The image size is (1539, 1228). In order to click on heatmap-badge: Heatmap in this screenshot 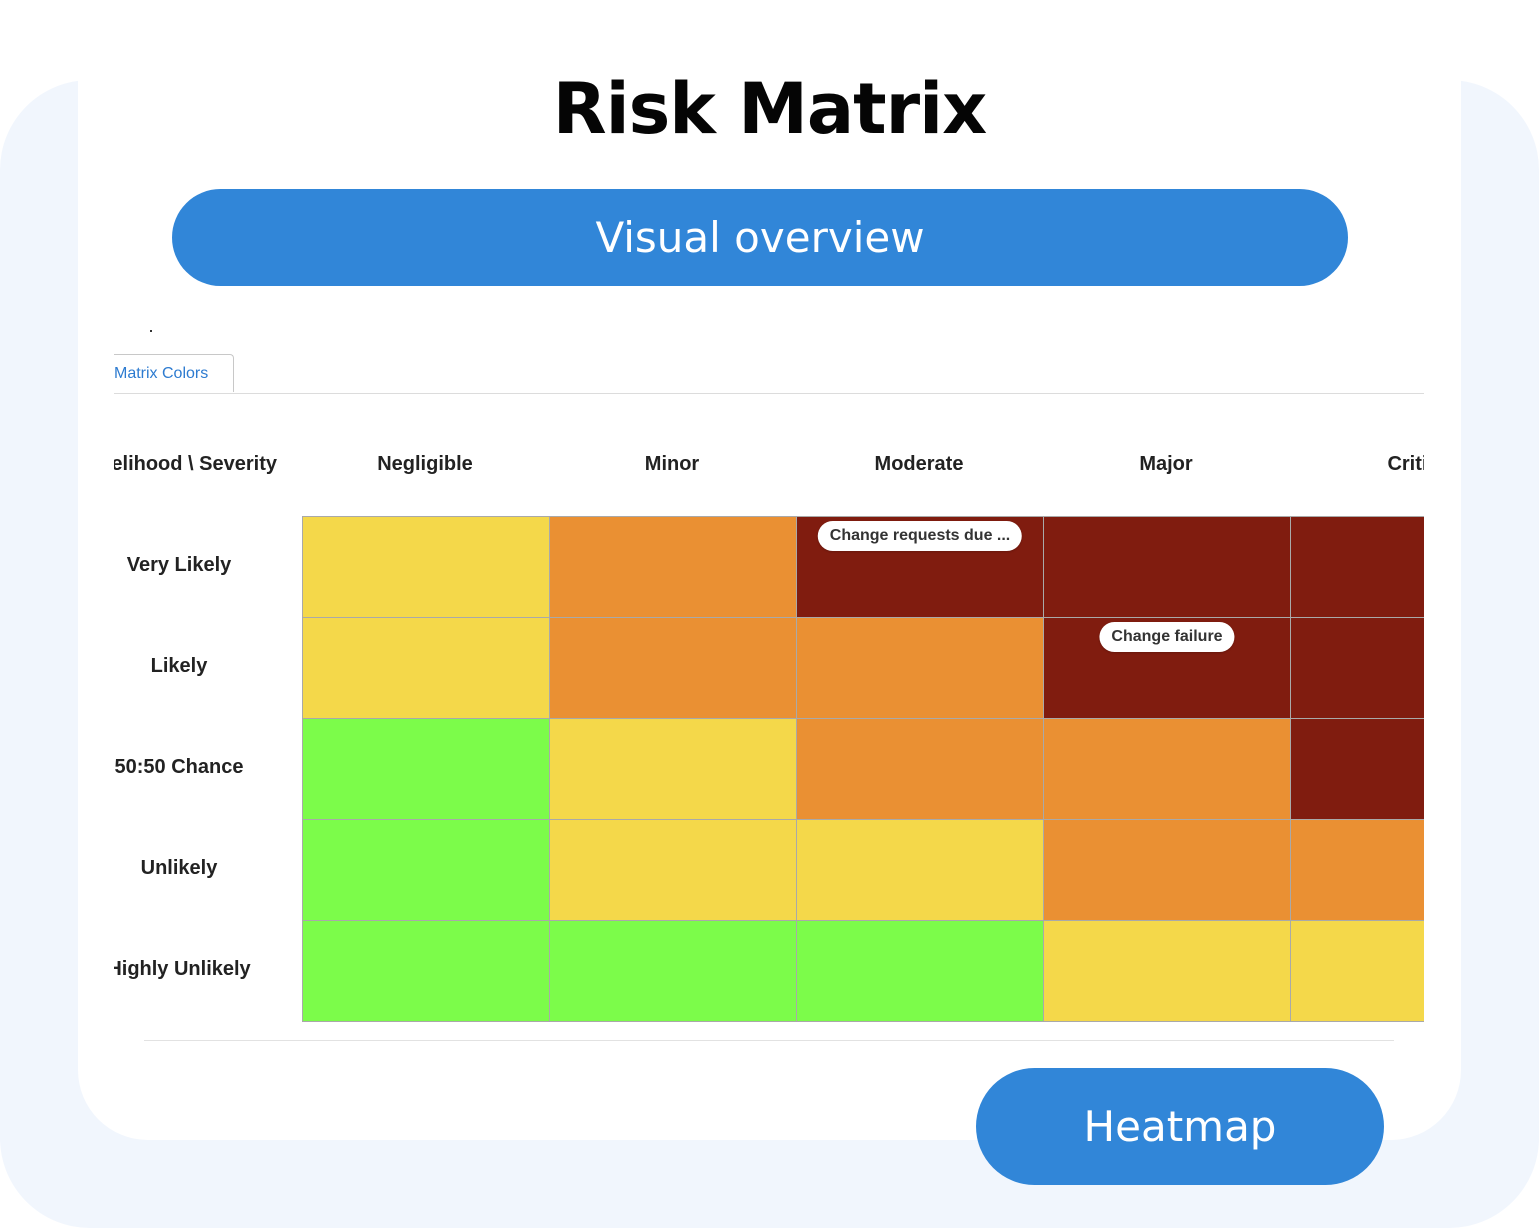, I will do `click(1180, 1126)`.